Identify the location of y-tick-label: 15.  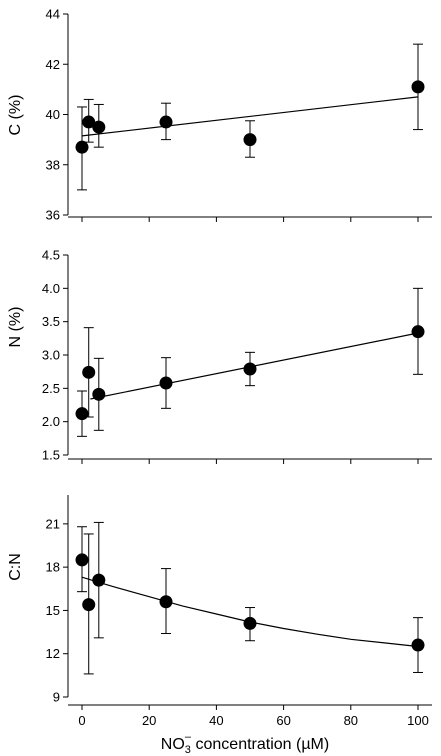
(53, 610).